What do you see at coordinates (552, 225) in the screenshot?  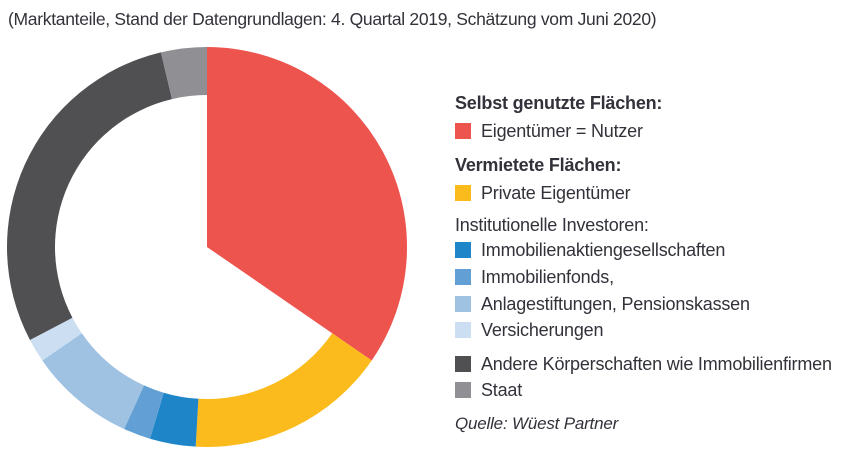 I see `legend-group-header-institutionelle: Institutionelle Investoren:` at bounding box center [552, 225].